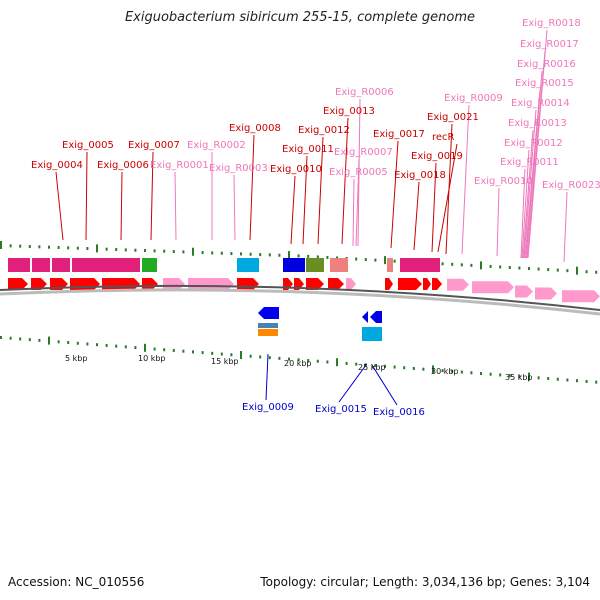  What do you see at coordinates (298, 363) in the screenshot?
I see `scale-label: 20 kbp` at bounding box center [298, 363].